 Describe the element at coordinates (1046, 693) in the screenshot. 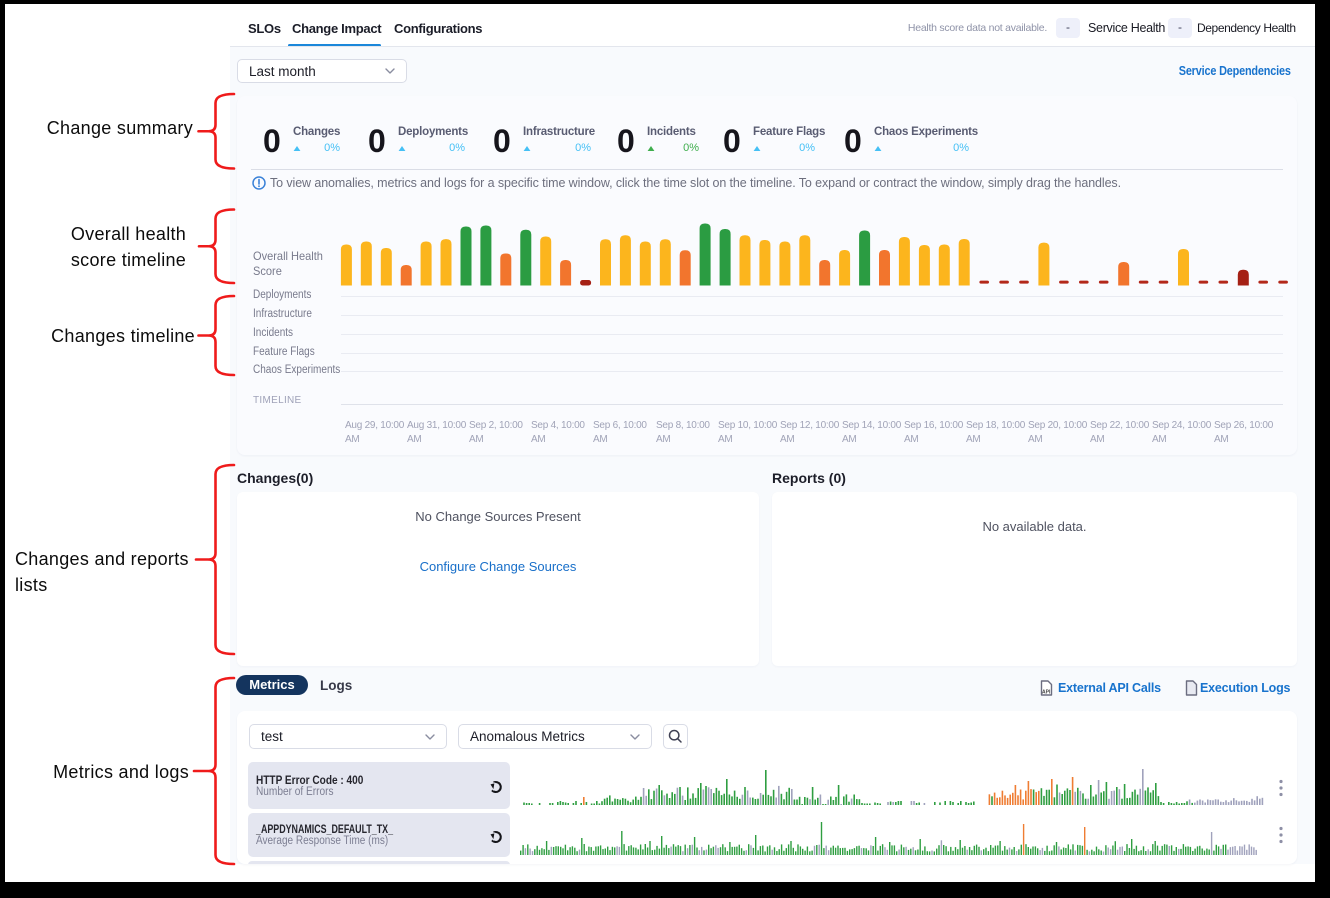

I see `svg-text: API` at that location.